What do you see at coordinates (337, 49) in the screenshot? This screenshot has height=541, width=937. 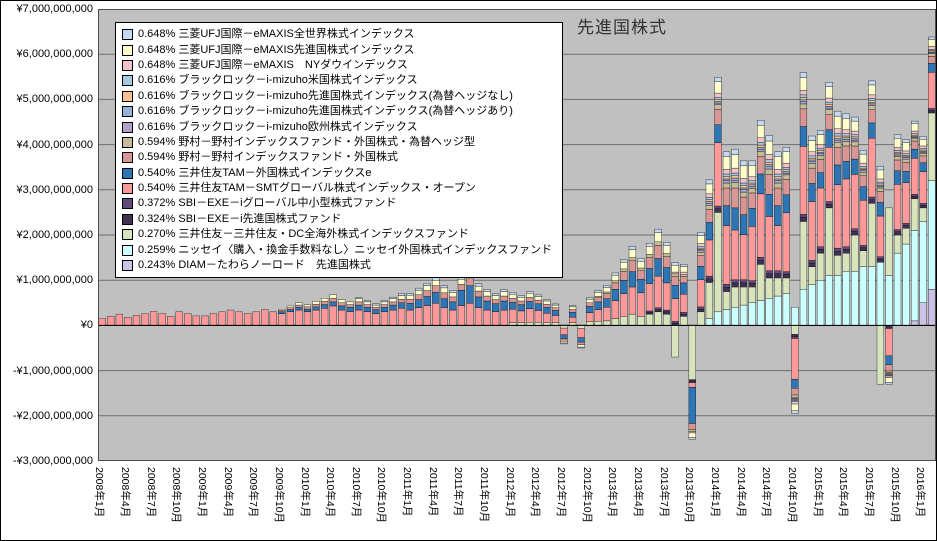 I see `legend-item: 0.648% 三菱UFJ国際－eMAXIS先進国株式インデックス` at bounding box center [337, 49].